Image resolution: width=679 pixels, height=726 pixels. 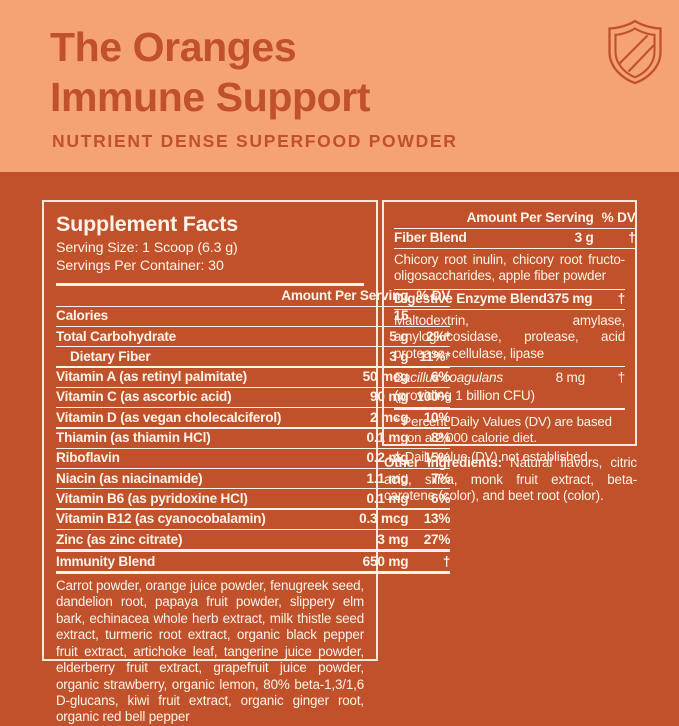 What do you see at coordinates (253, 397) in the screenshot?
I see `table-row: Vitamin C (as ascorbic acid) 90 mg 100%` at bounding box center [253, 397].